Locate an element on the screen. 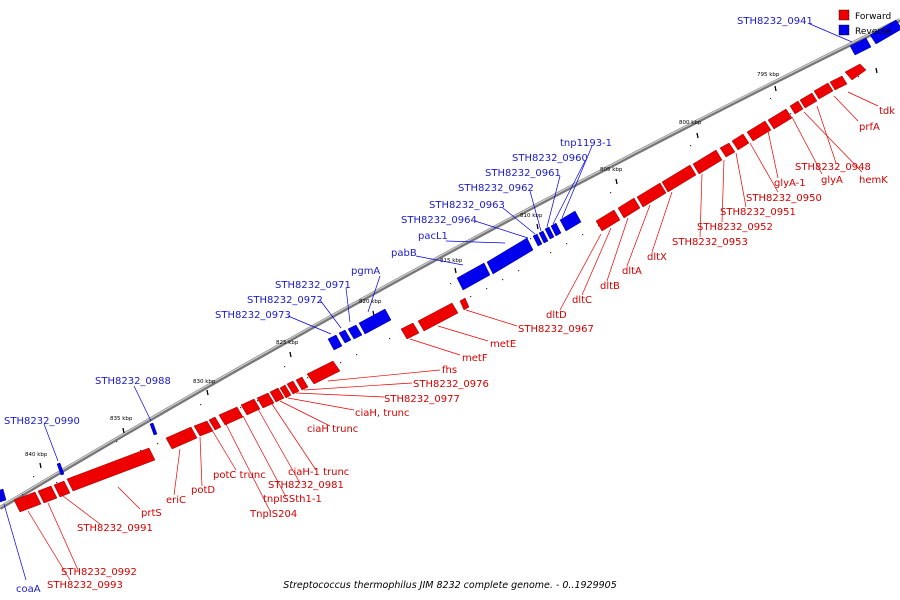 This screenshot has width=900, height=600. gene-pabB-arrow is located at coordinates (473, 276).